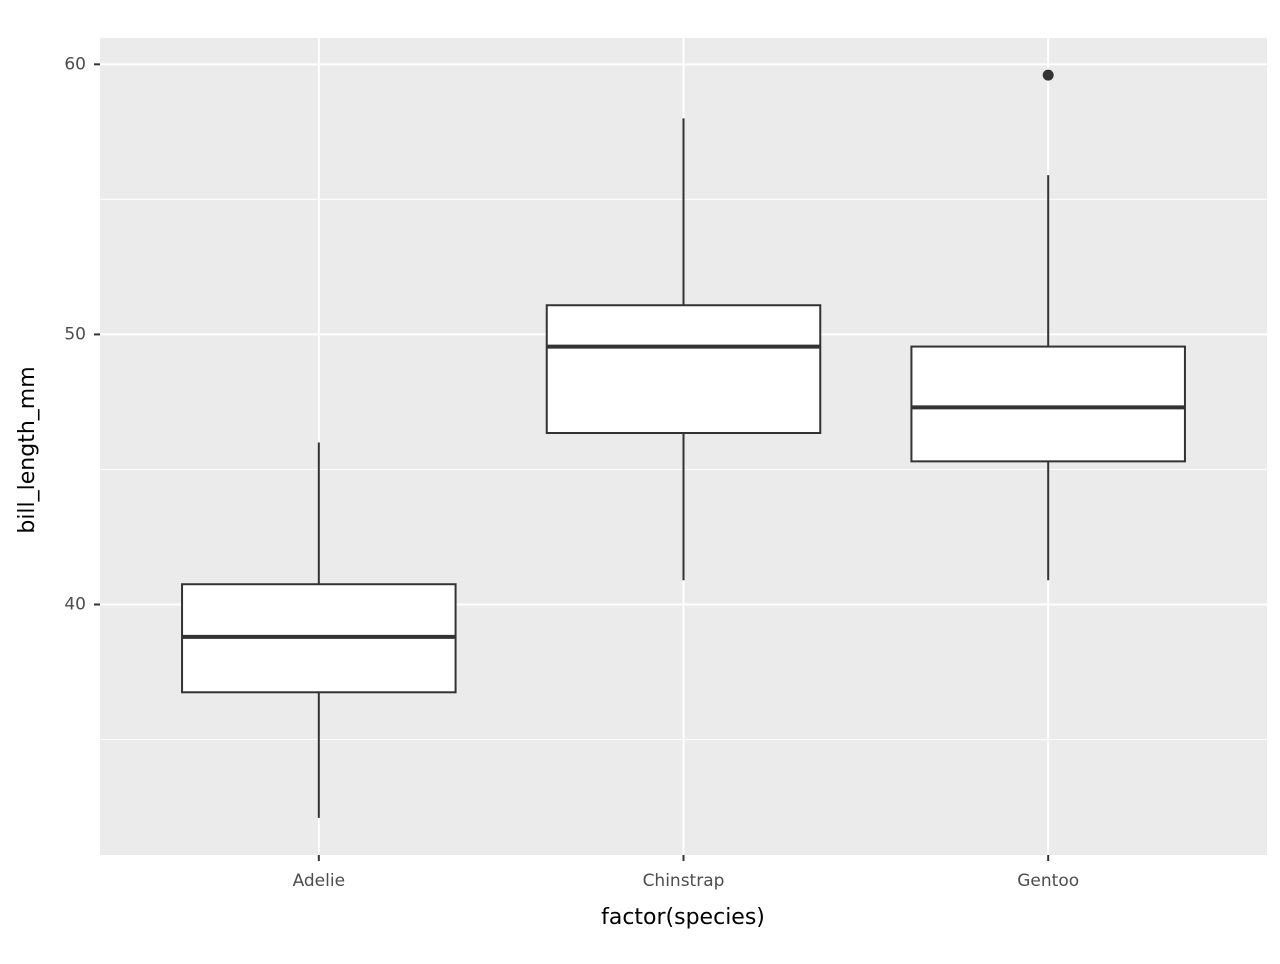  What do you see at coordinates (1048, 75) in the screenshot?
I see `outlier` at bounding box center [1048, 75].